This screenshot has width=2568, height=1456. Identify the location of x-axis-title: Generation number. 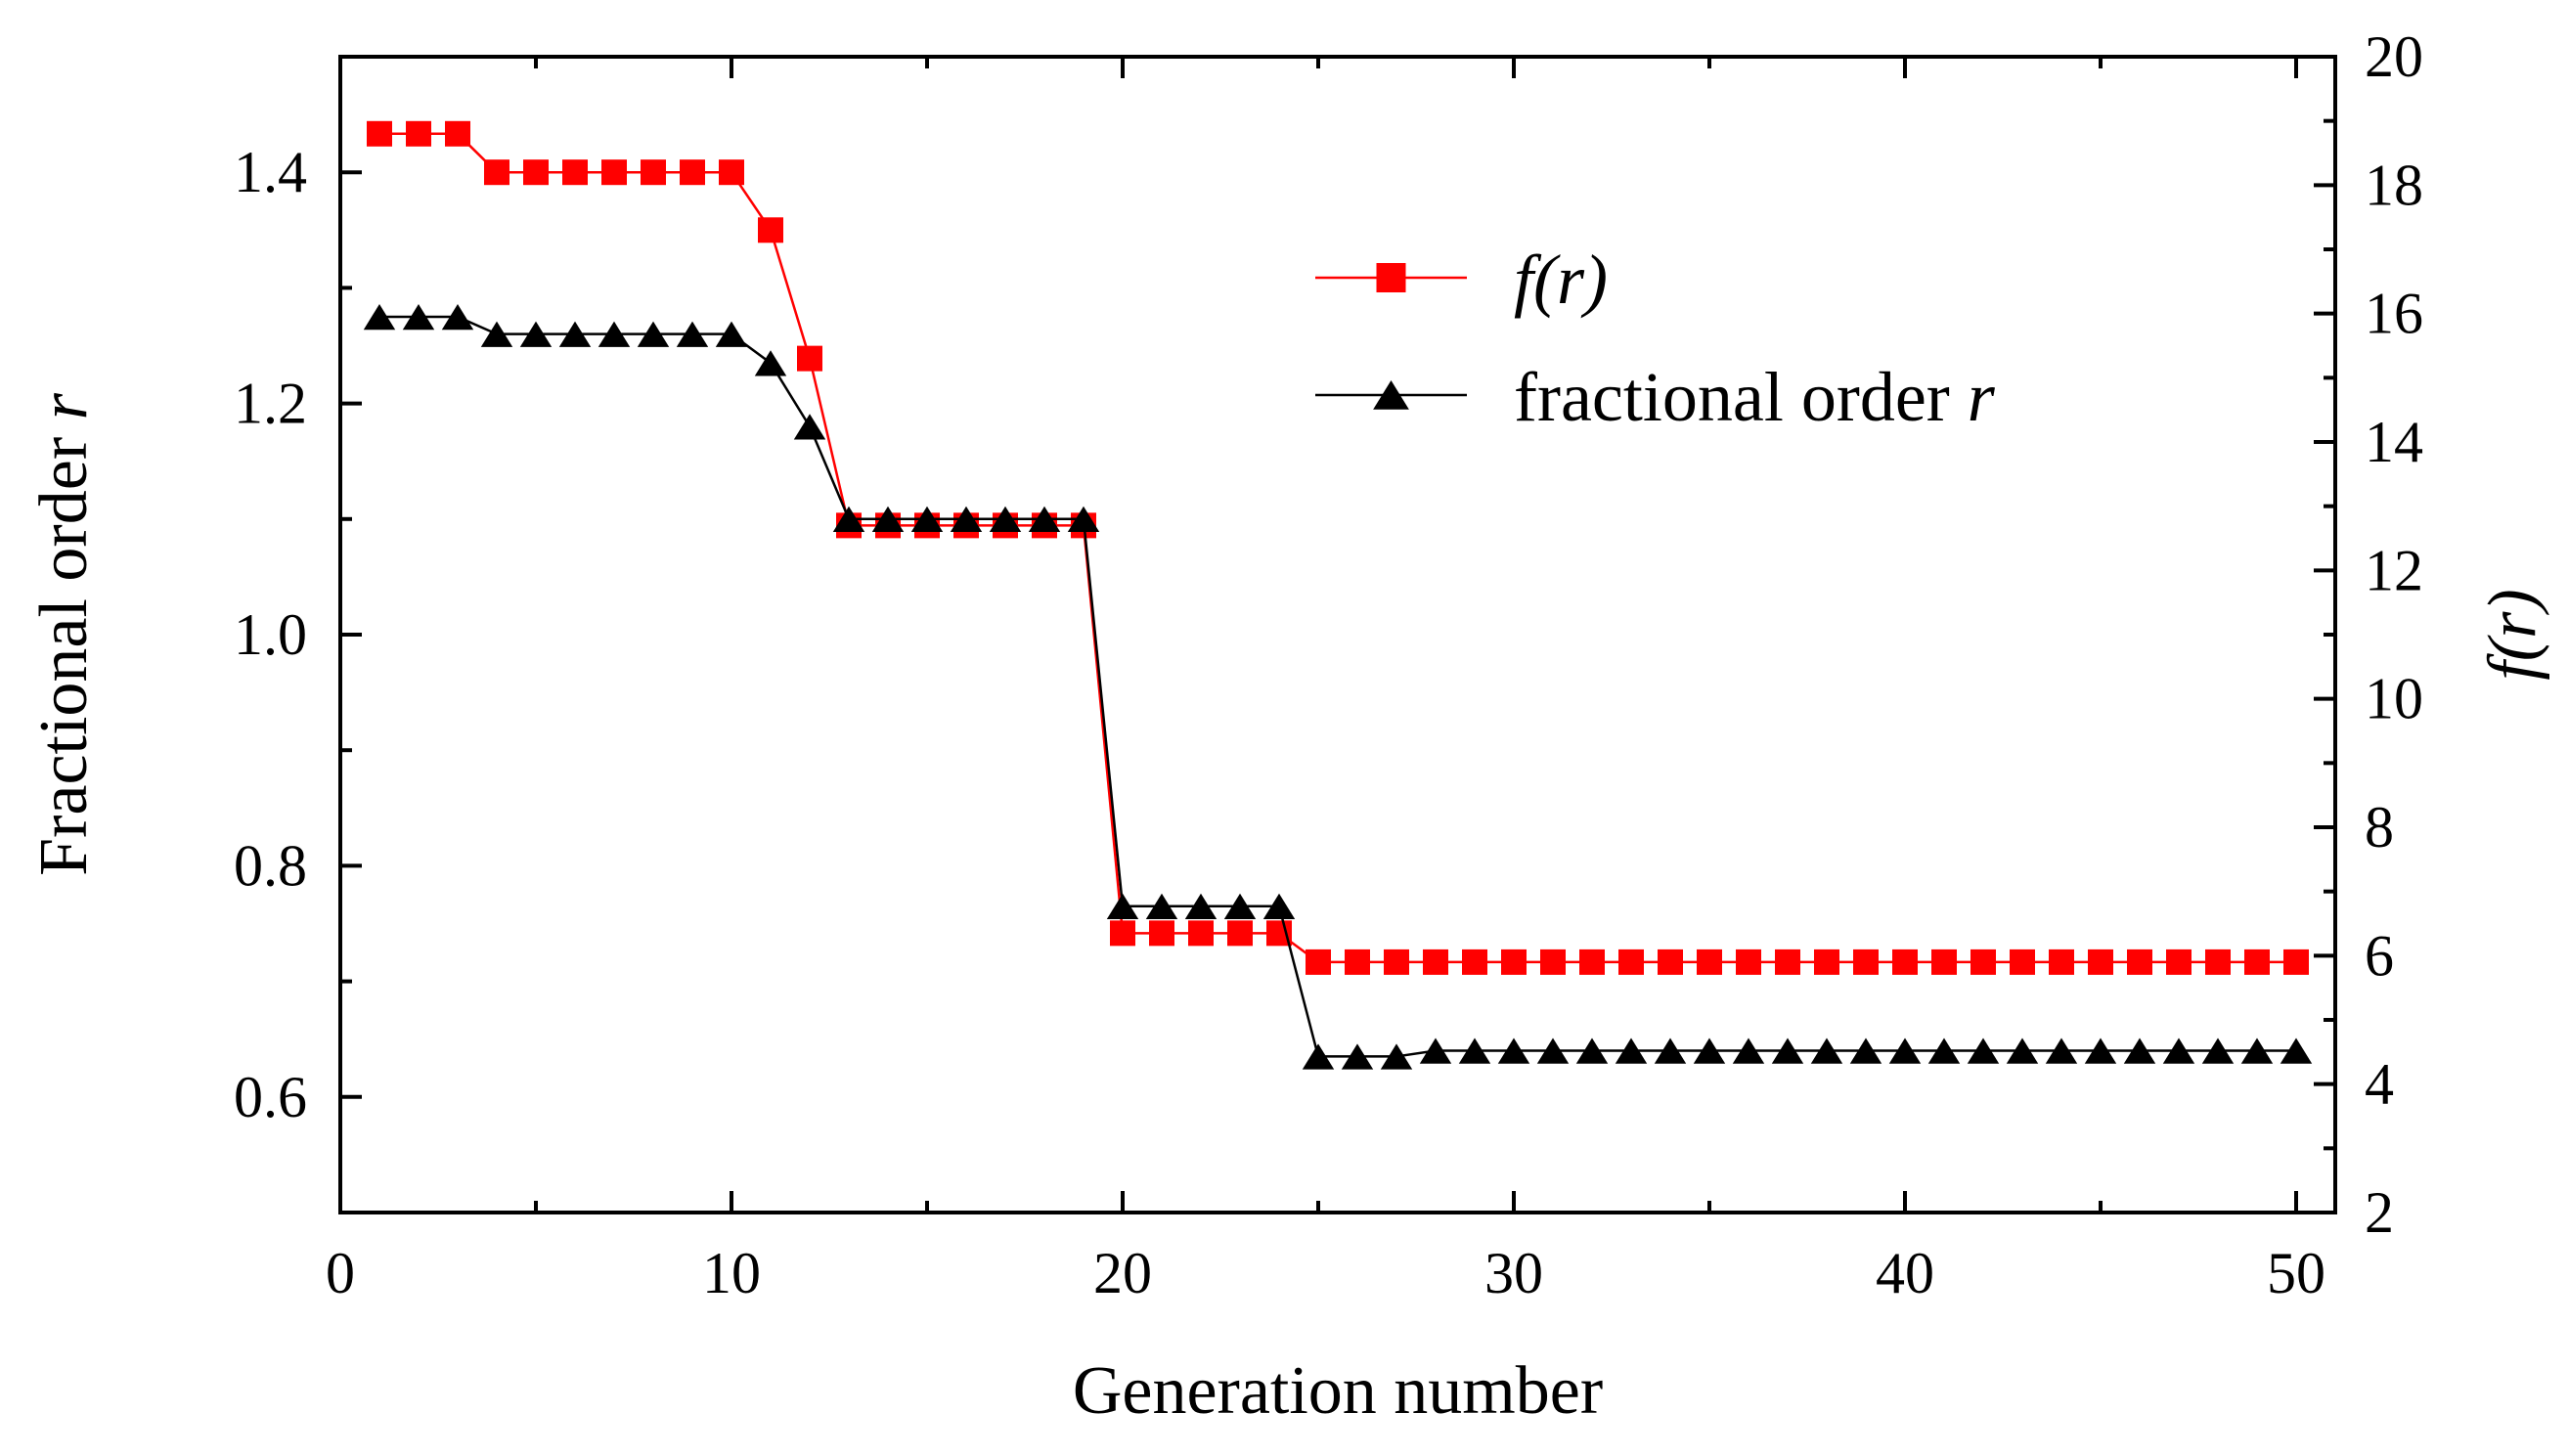
(1338, 1391).